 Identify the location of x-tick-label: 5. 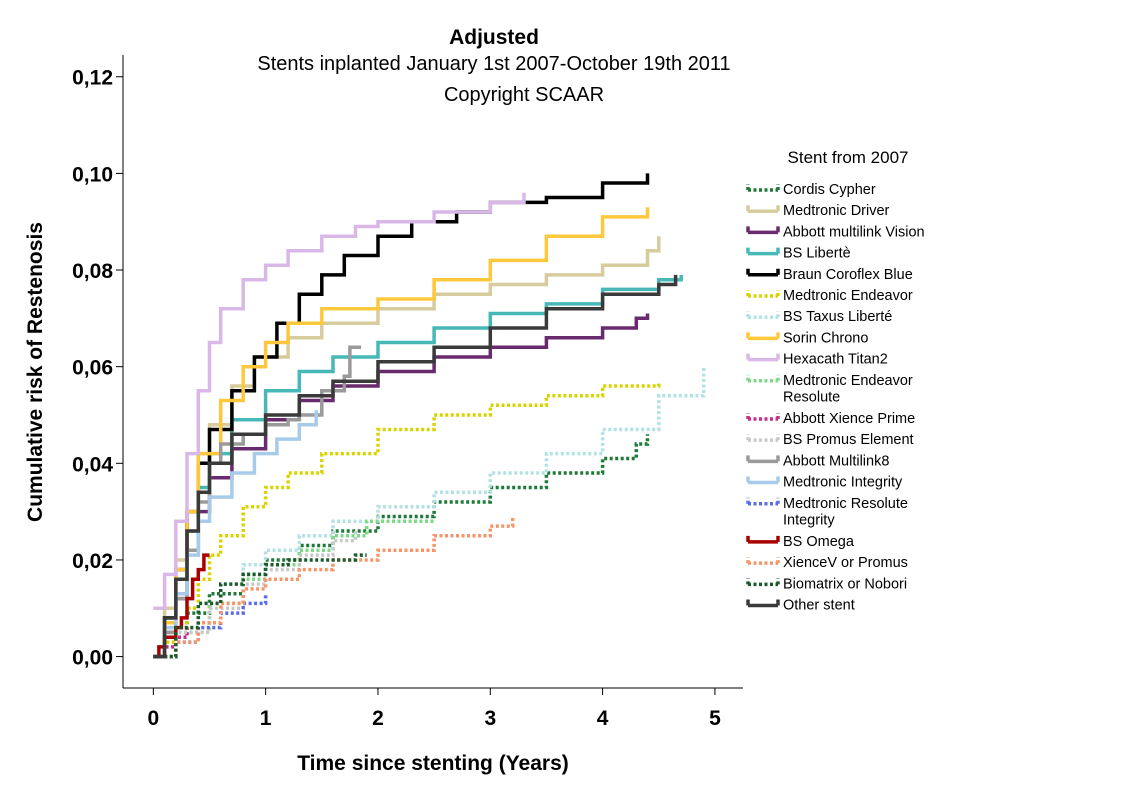
(715, 718).